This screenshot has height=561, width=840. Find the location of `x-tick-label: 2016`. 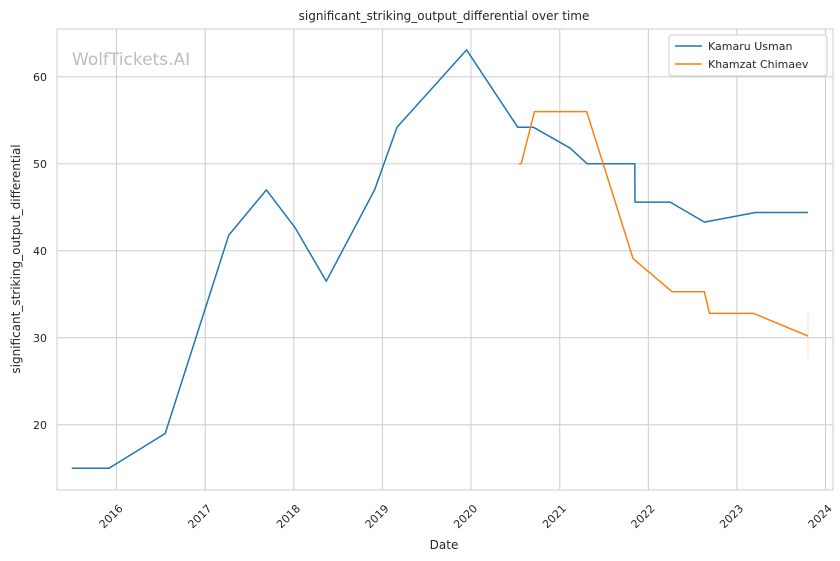

x-tick-label: 2016 is located at coordinates (111, 516).